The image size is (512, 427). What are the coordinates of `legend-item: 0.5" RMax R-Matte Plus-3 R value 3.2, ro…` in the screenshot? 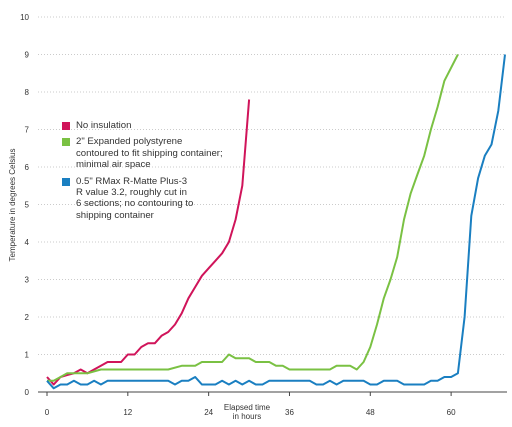 It's located at (162, 199).